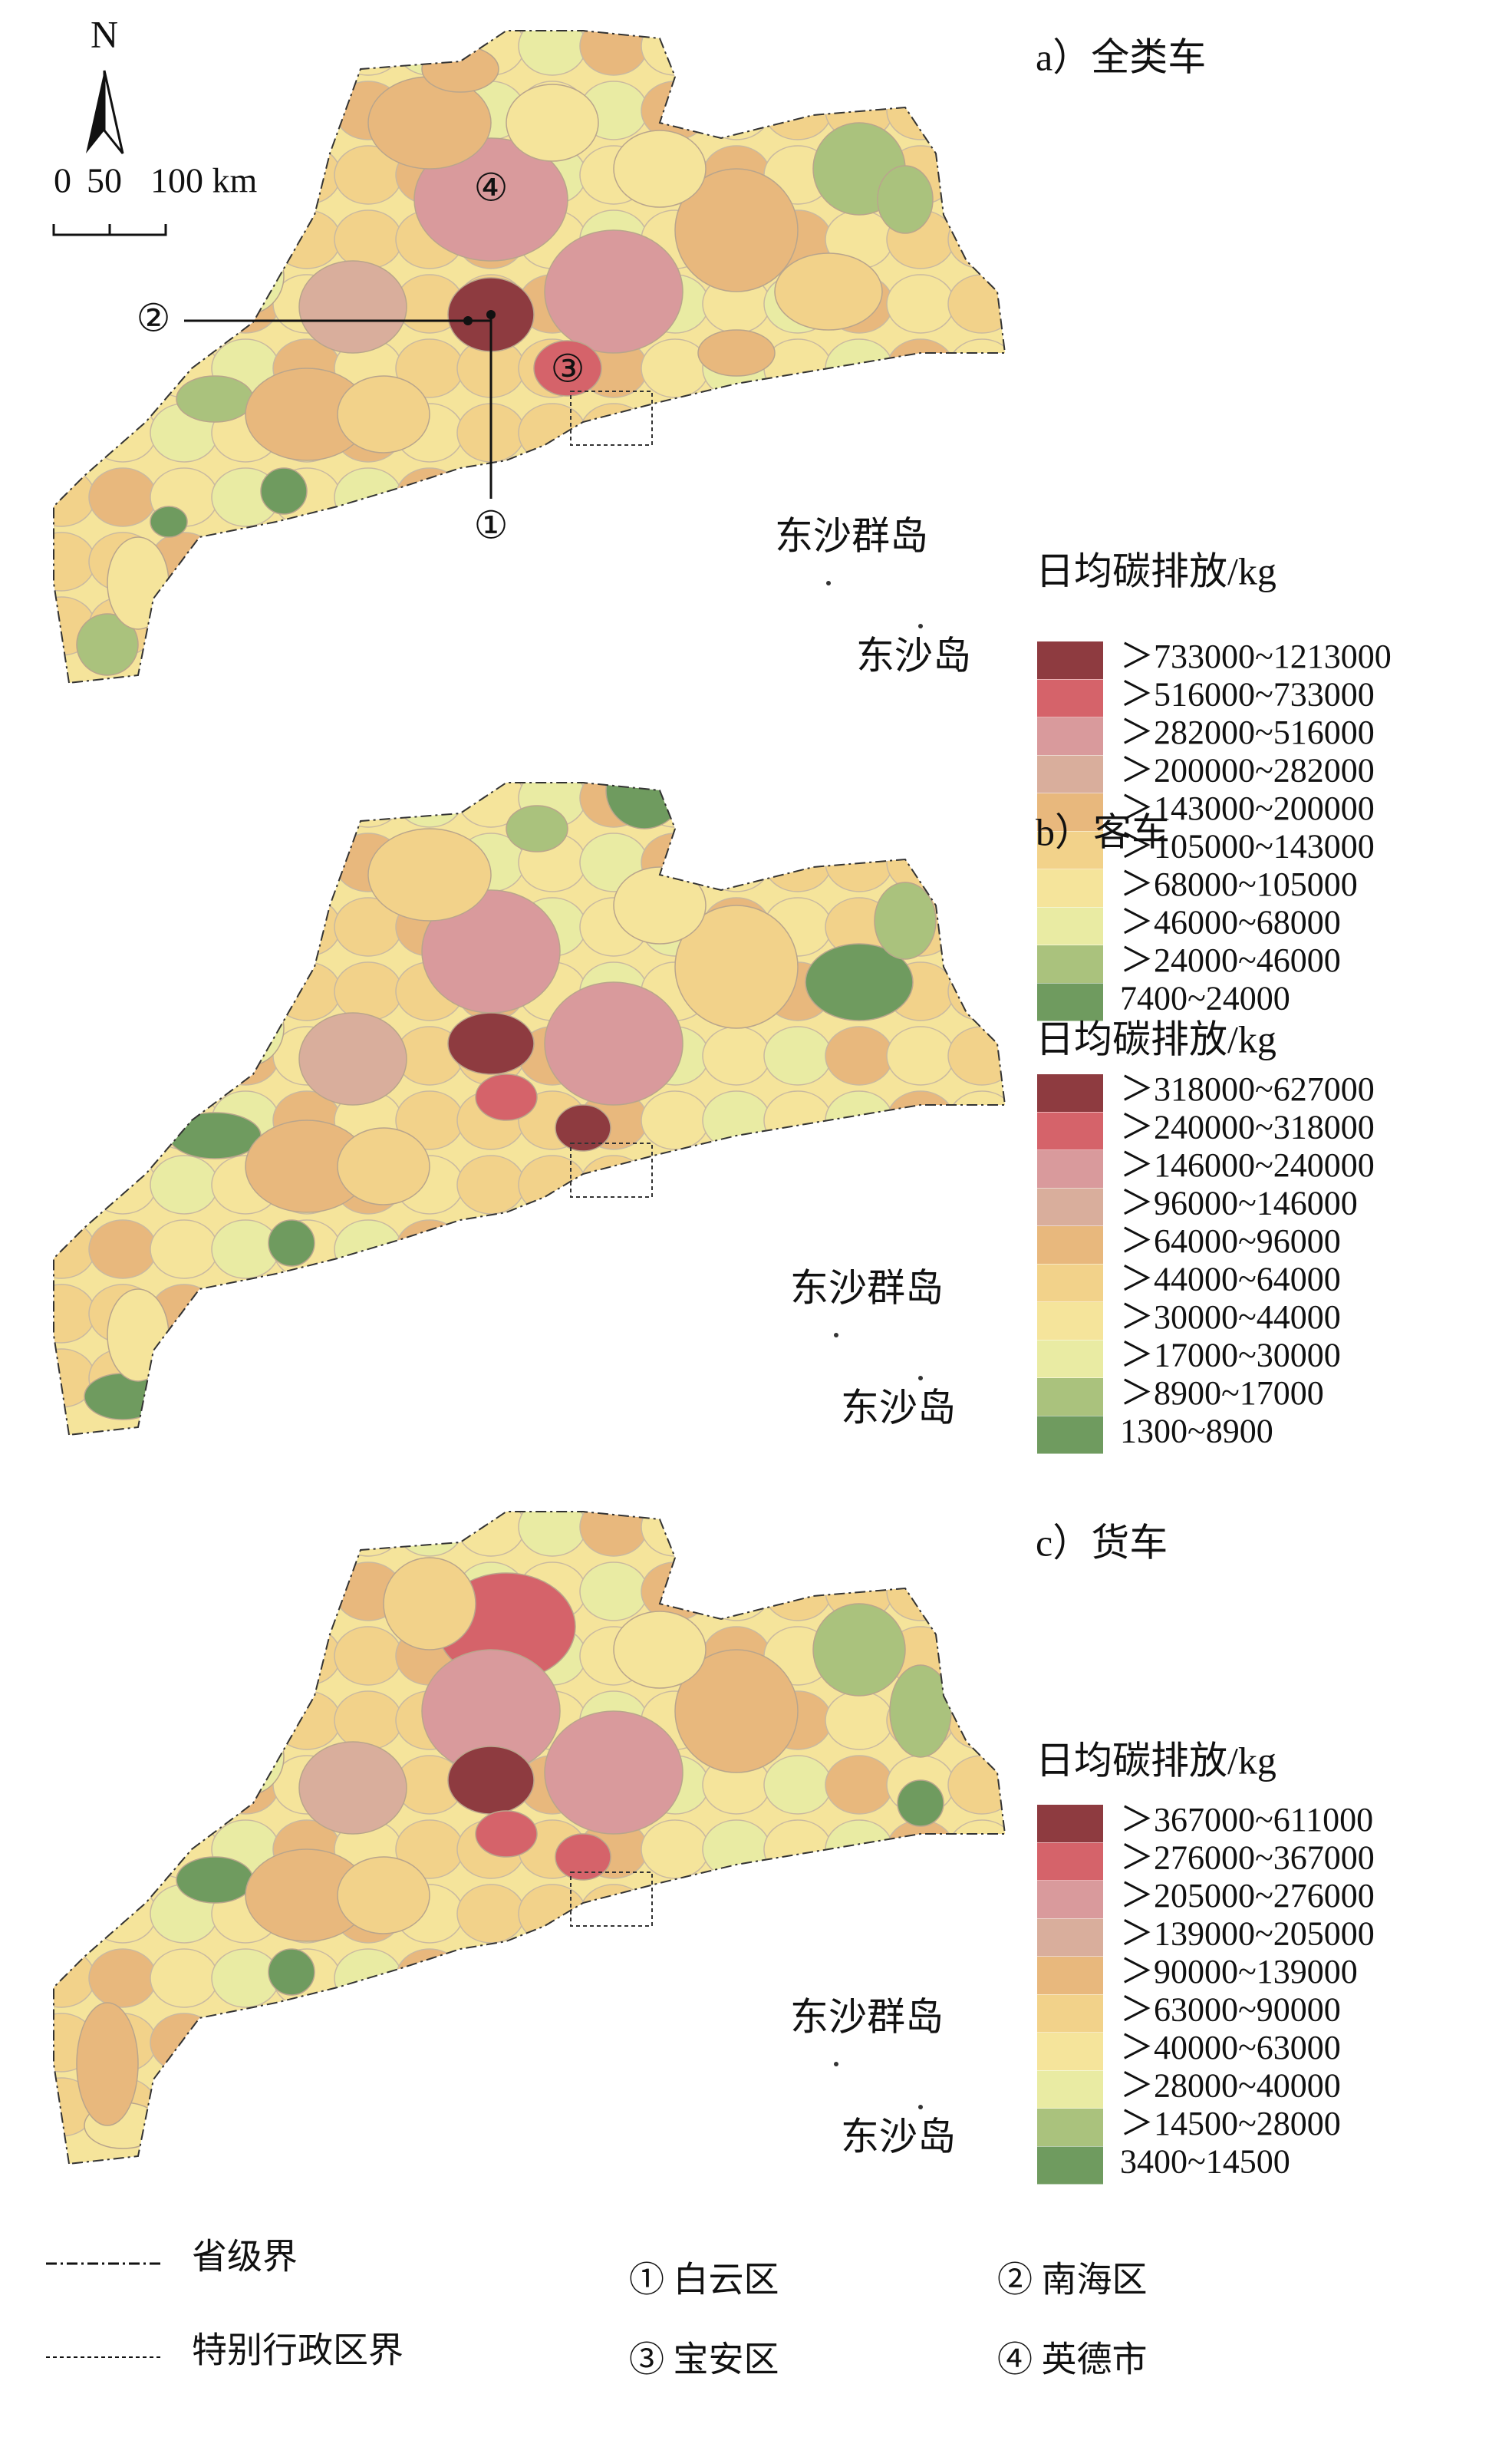 The width and height of the screenshot is (1512, 2437). Describe the element at coordinates (1256, 656) in the screenshot. I see `legend-label: ＞733000~1213000` at that location.